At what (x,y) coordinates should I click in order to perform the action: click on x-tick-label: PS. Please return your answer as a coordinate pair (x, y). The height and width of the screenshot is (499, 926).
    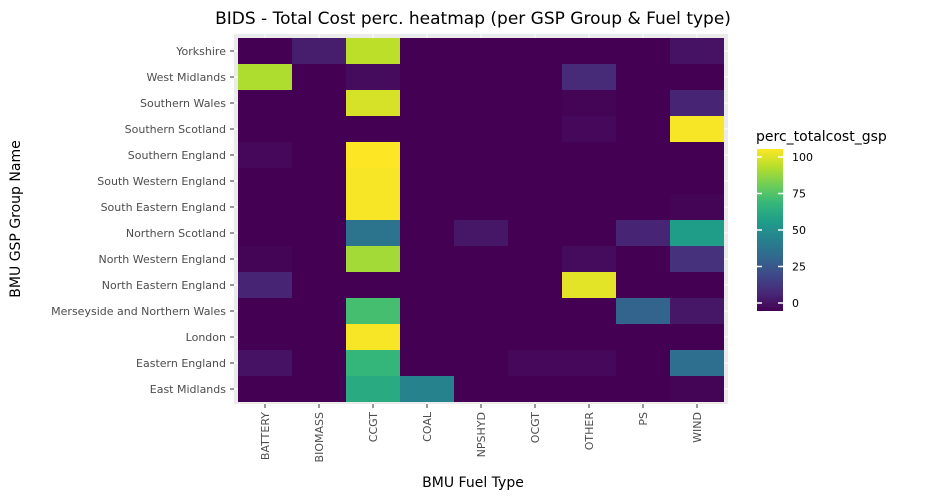
    Looking at the image, I should click on (643, 419).